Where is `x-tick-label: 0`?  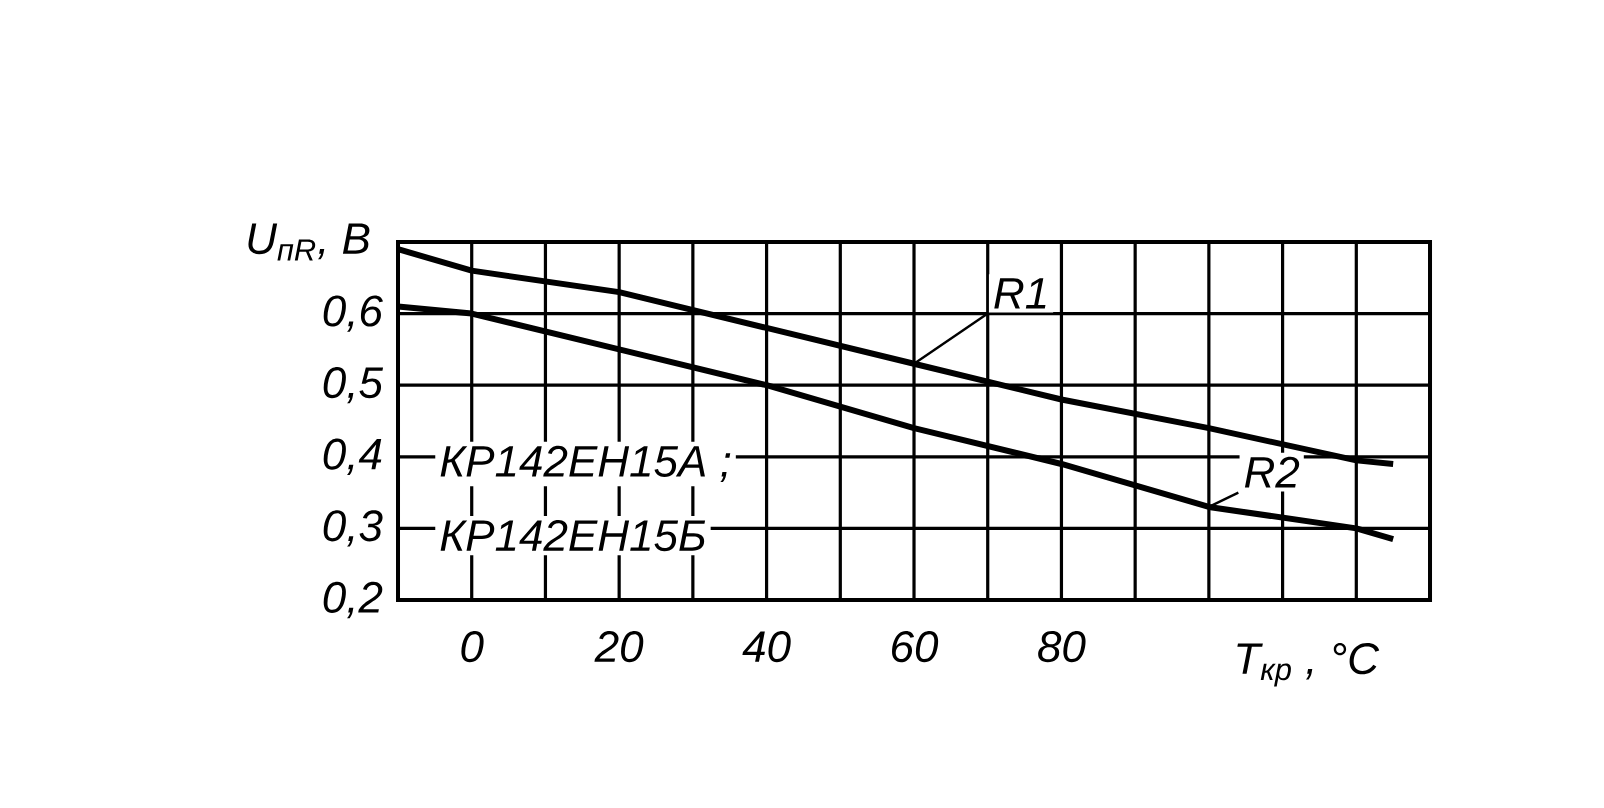
x-tick-label: 0 is located at coordinates (472, 647).